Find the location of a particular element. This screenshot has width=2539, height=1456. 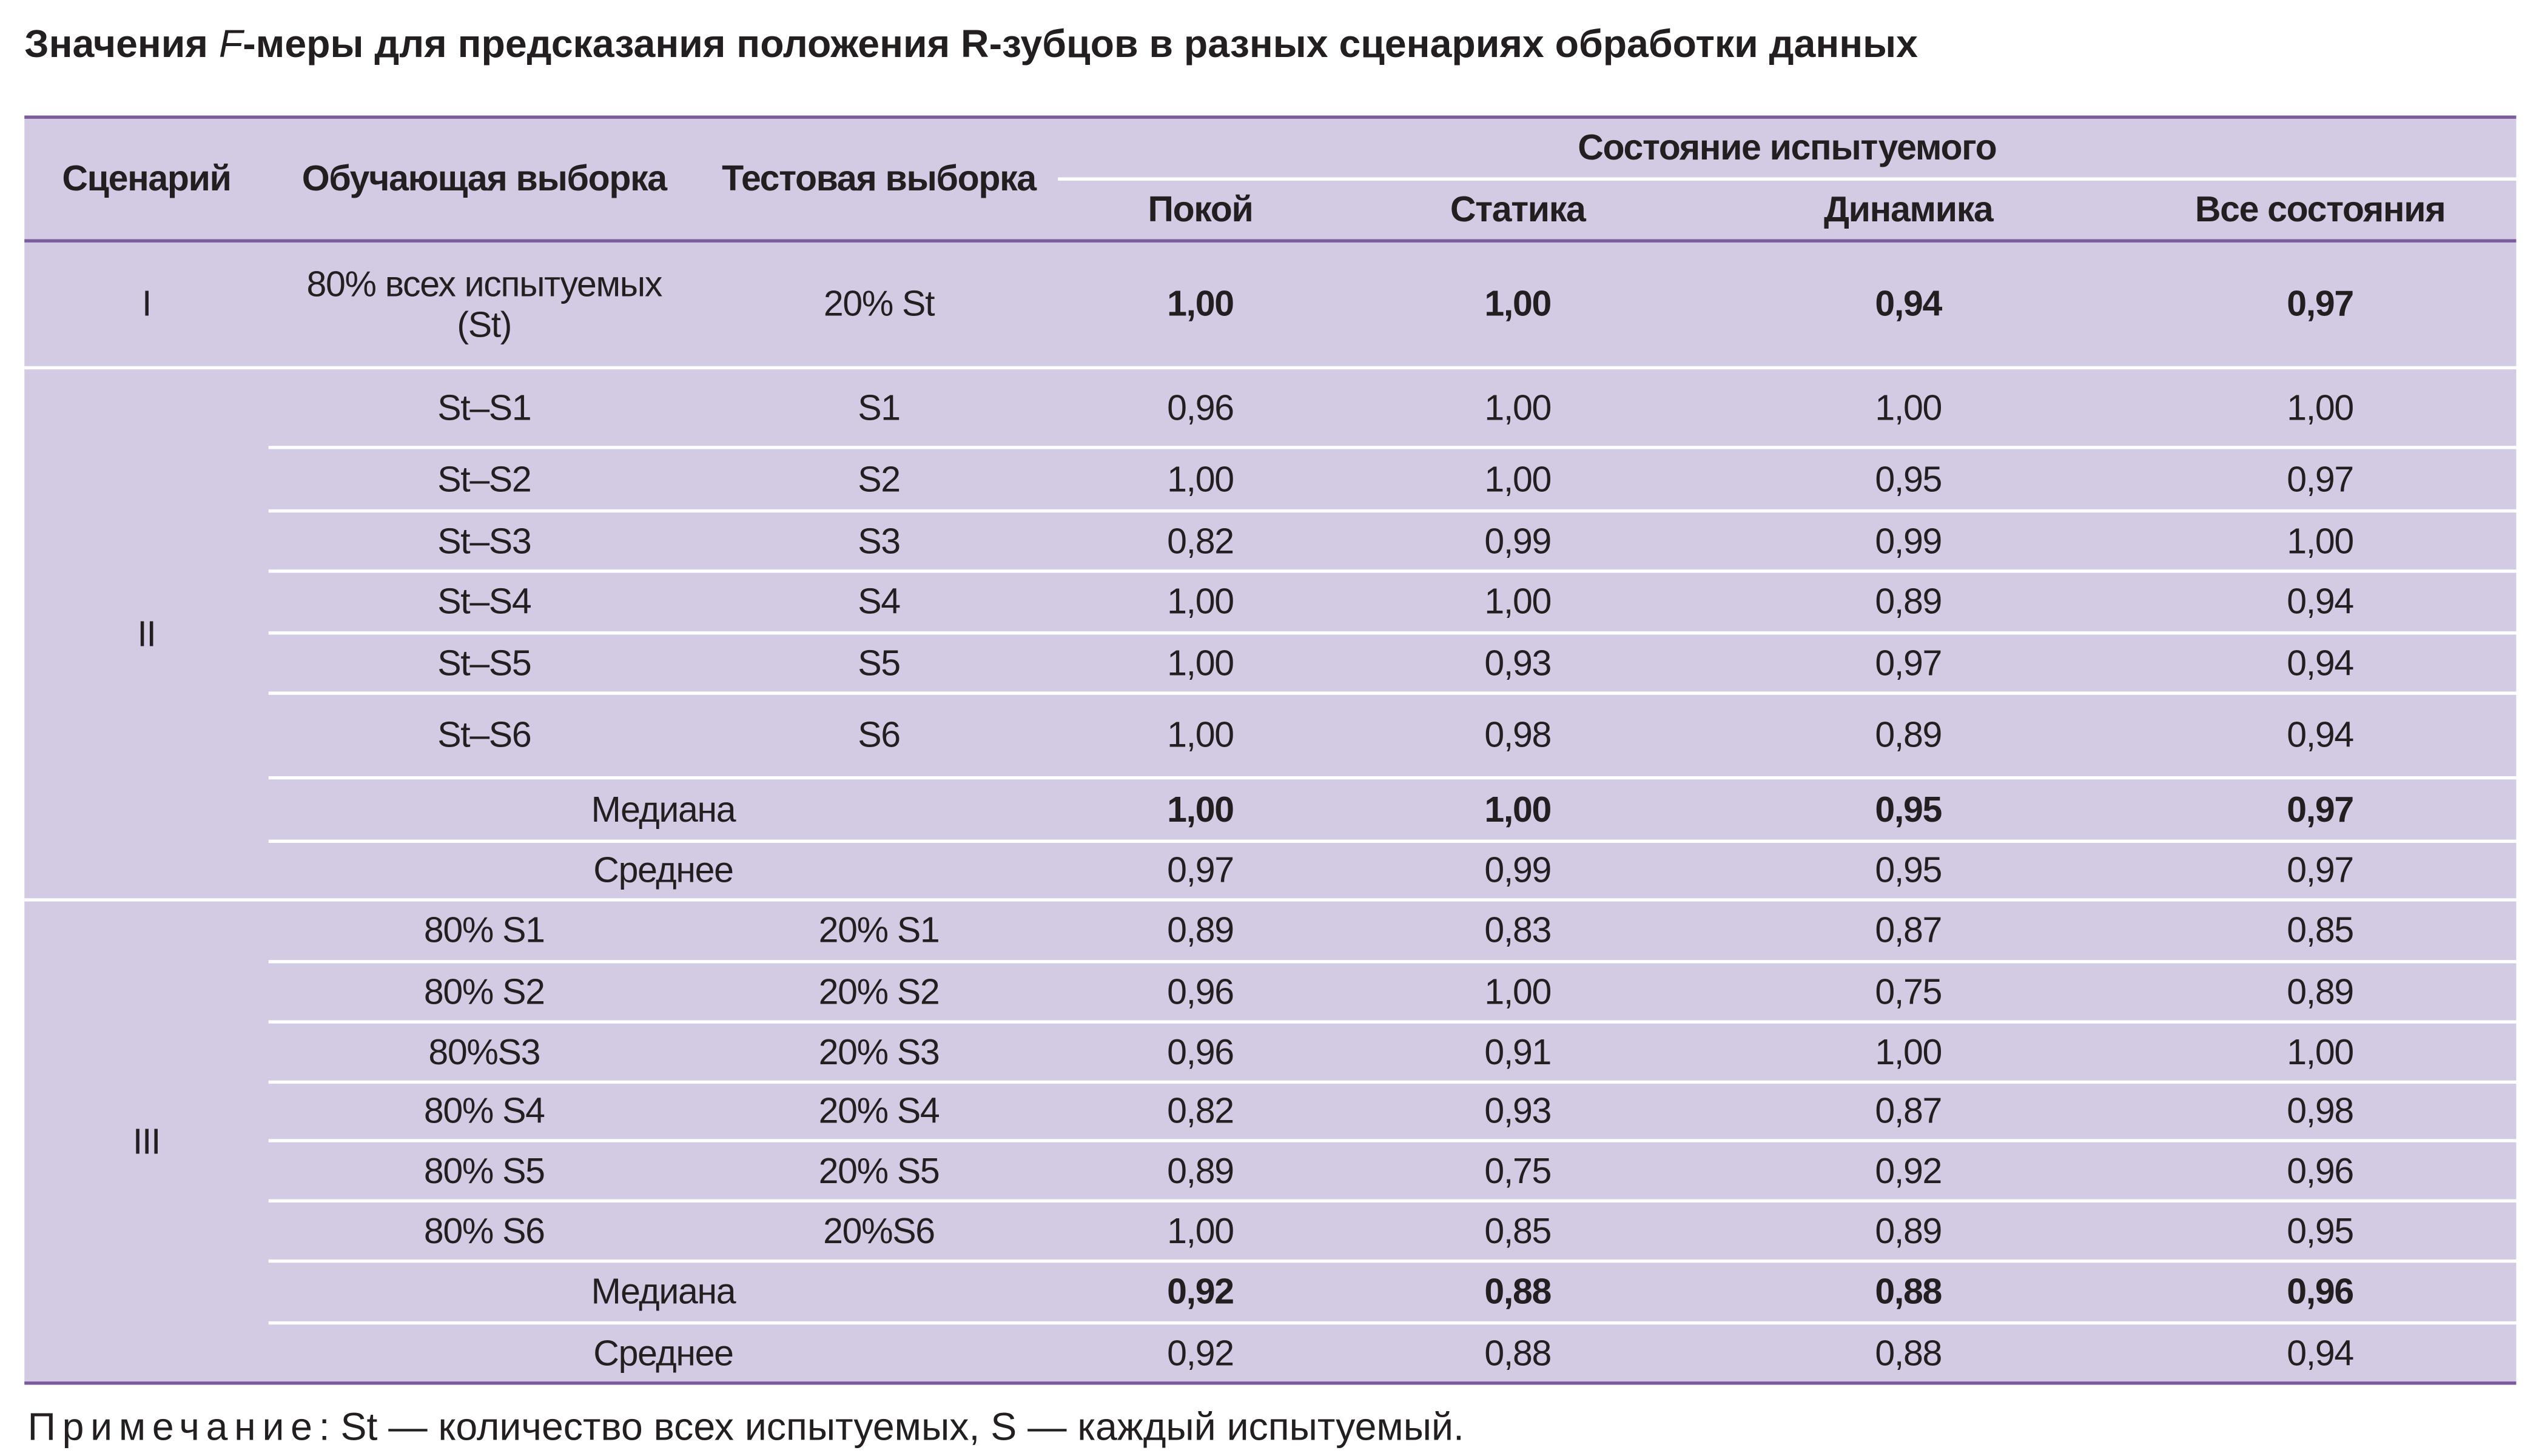

value-cell: 0,87 is located at coordinates (1908, 930).